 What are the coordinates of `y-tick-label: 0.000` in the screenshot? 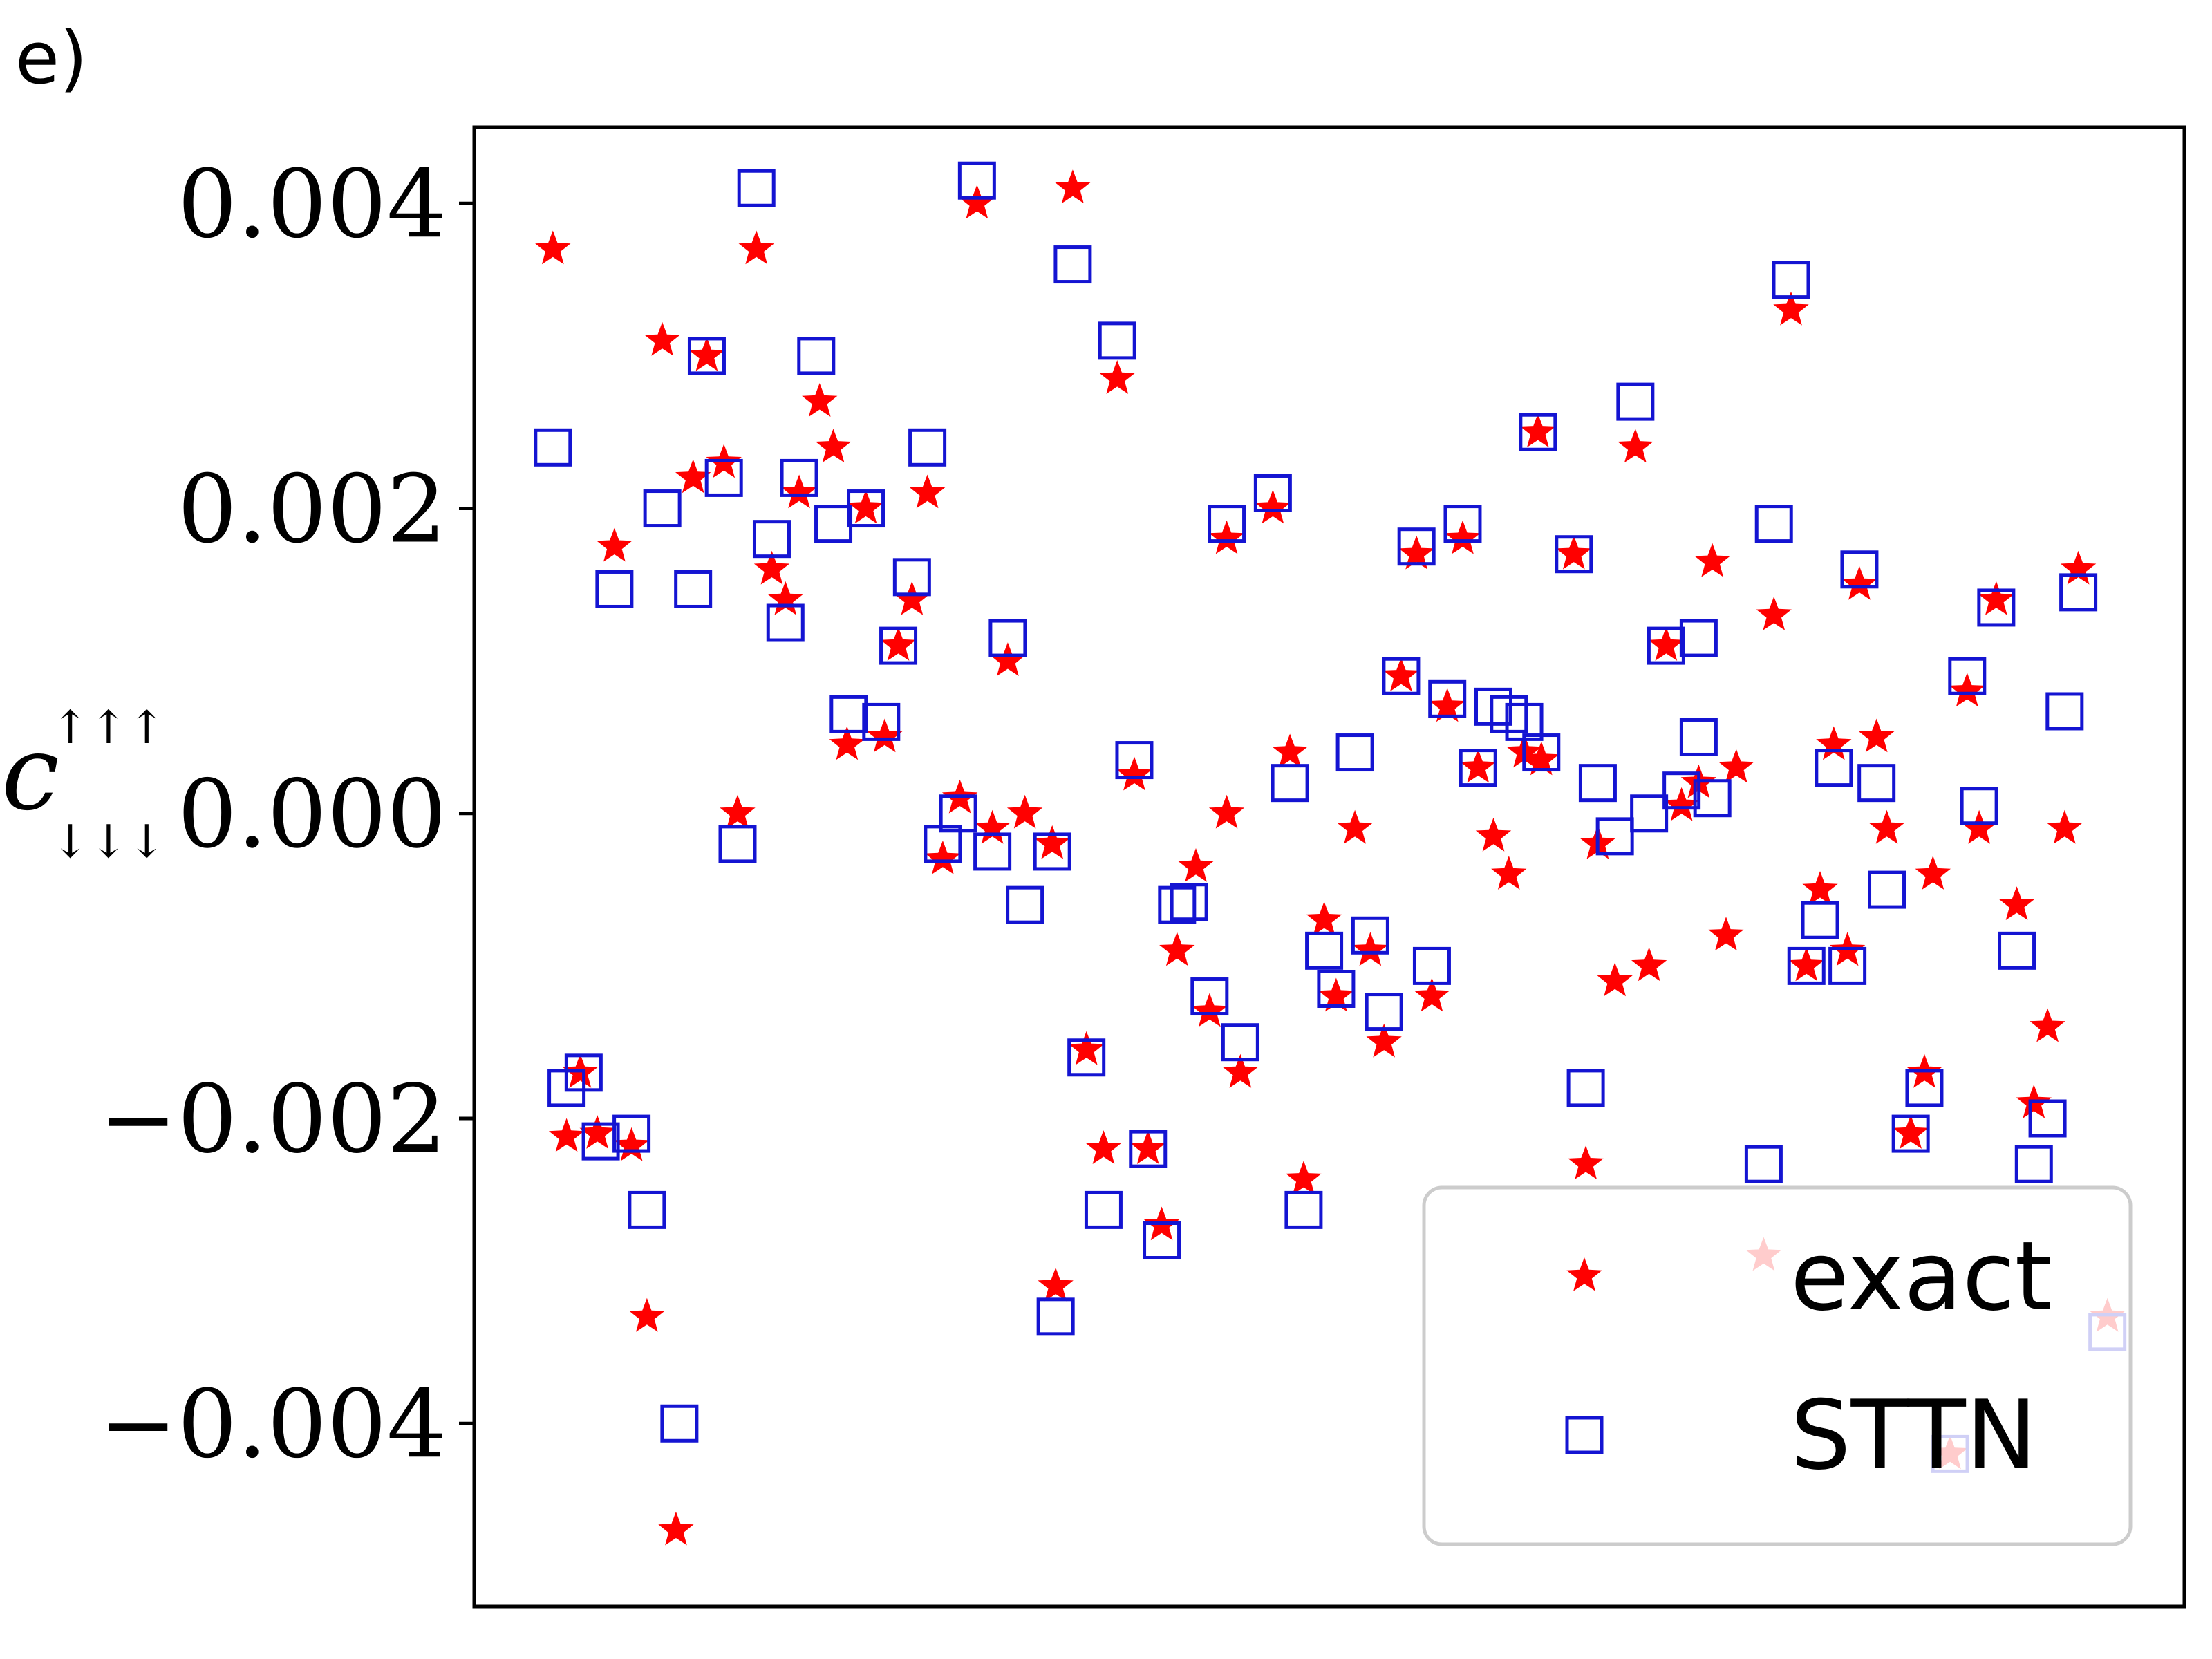 It's located at (313, 815).